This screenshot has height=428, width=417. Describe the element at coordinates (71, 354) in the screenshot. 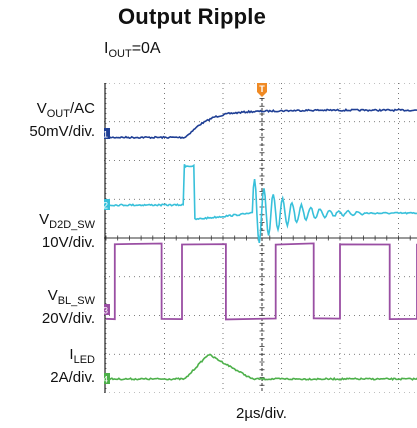

I see `iled-label-main: I` at that location.